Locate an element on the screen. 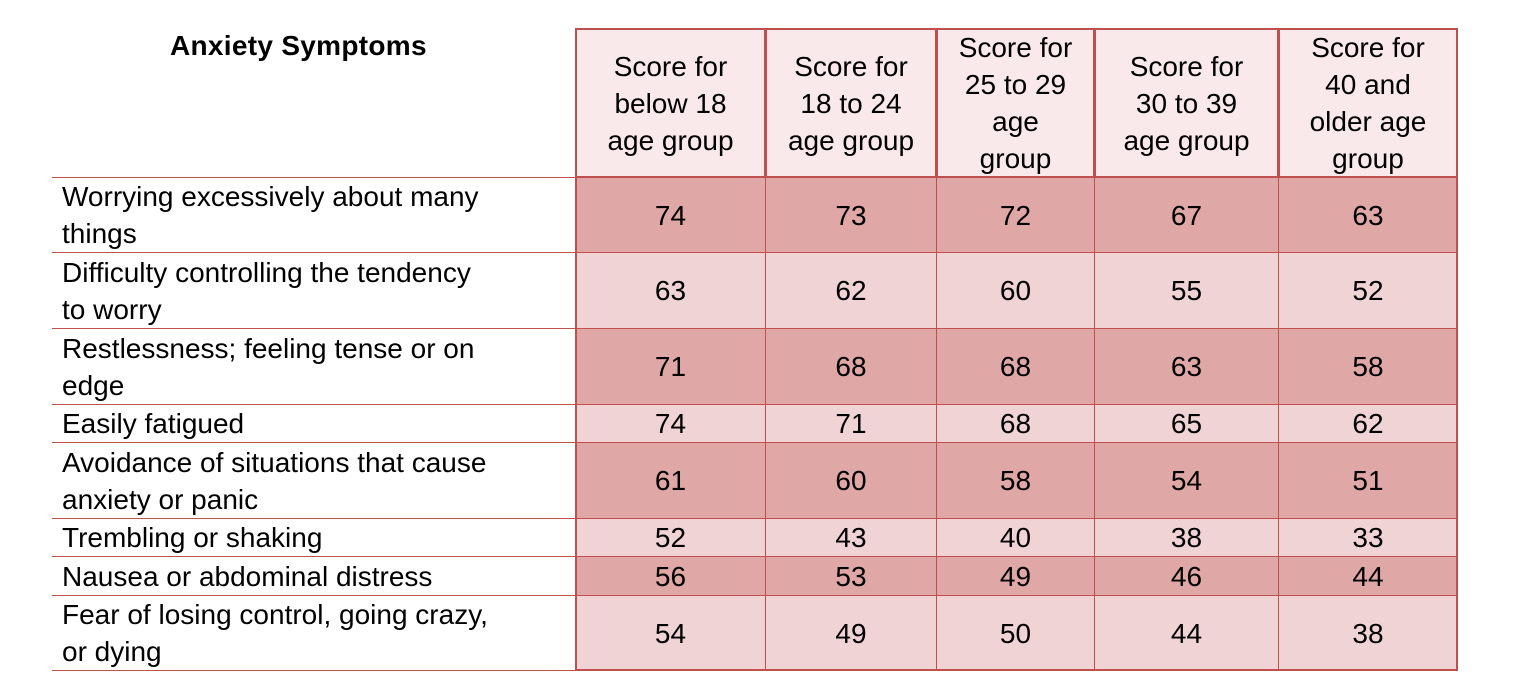  row-label-3: Restlessness; feeling tense or on edge is located at coordinates (313, 366).